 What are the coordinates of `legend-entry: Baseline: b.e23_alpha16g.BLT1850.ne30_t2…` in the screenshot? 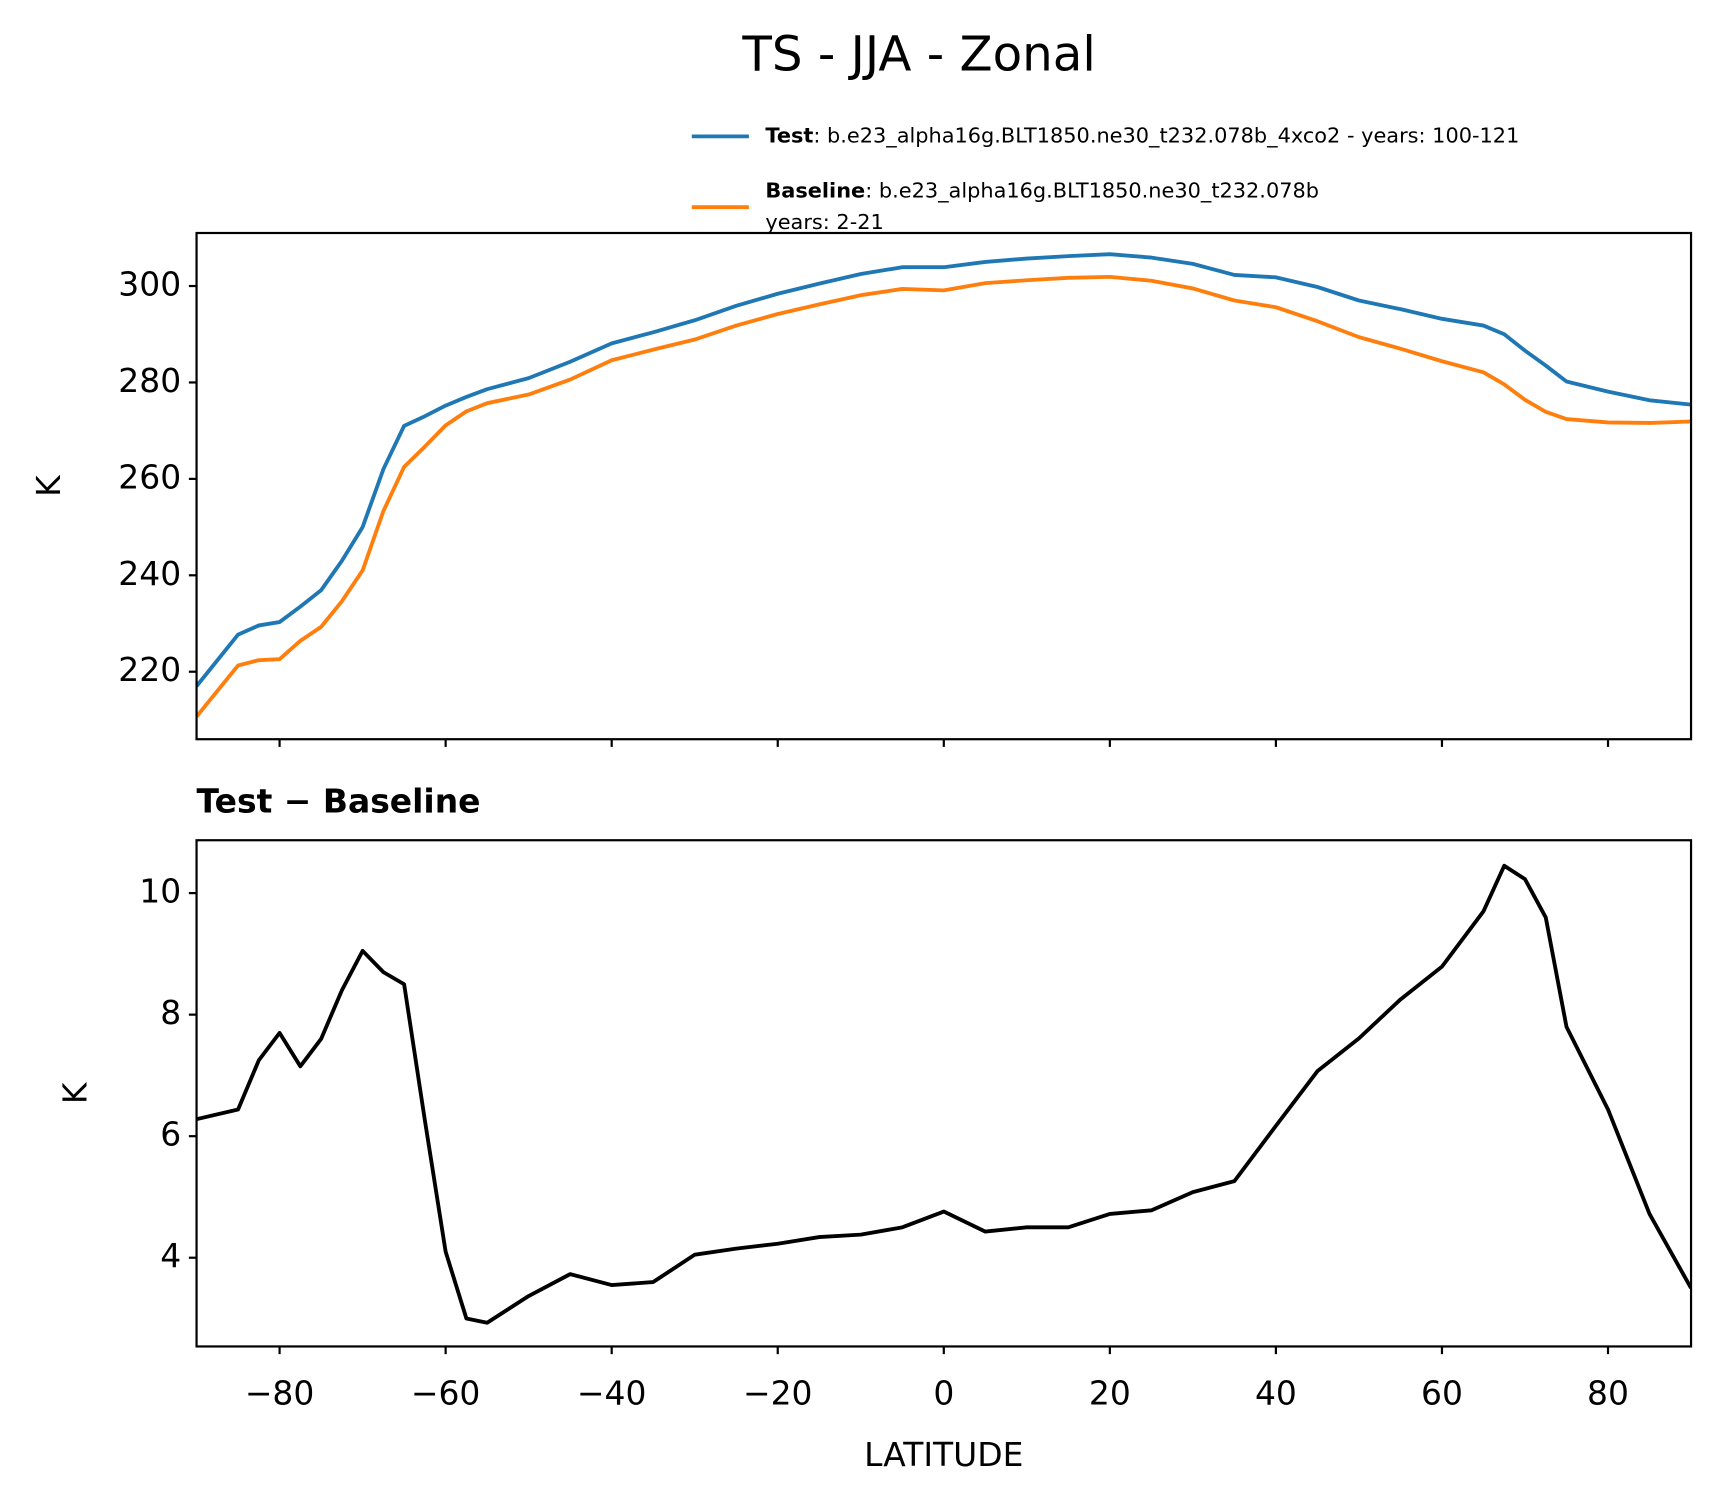 It's located at (1042, 190).